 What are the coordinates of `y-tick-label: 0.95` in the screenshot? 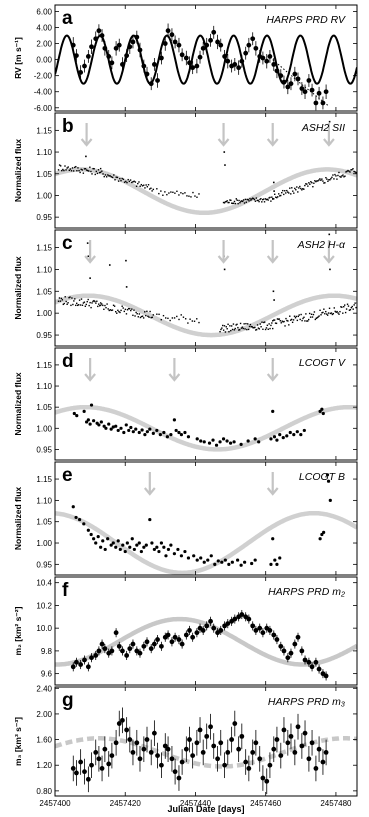 It's located at (44, 449).